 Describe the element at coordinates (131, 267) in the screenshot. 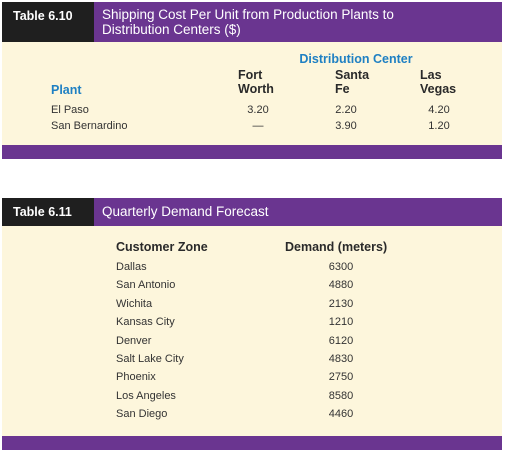

I see `table-row-label: Dallas` at that location.